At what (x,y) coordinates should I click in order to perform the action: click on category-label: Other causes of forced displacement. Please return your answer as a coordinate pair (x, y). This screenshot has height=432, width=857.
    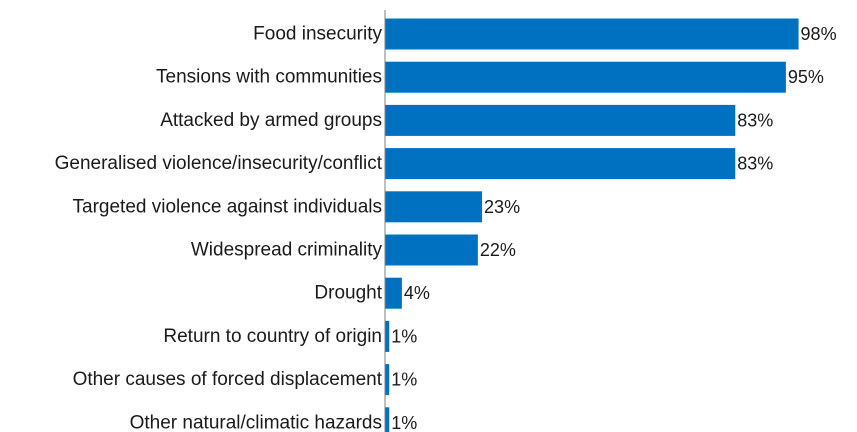
    Looking at the image, I should click on (228, 379).